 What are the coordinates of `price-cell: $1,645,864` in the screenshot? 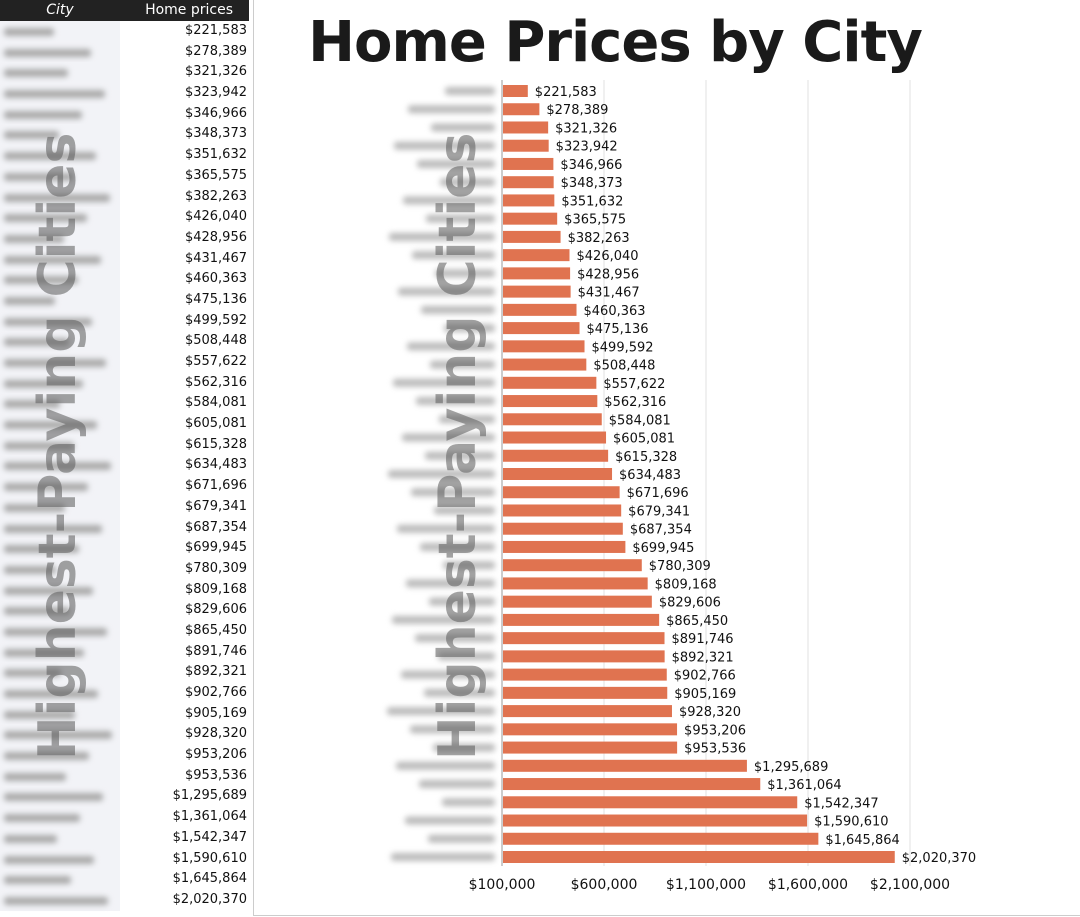 It's located at (209, 879).